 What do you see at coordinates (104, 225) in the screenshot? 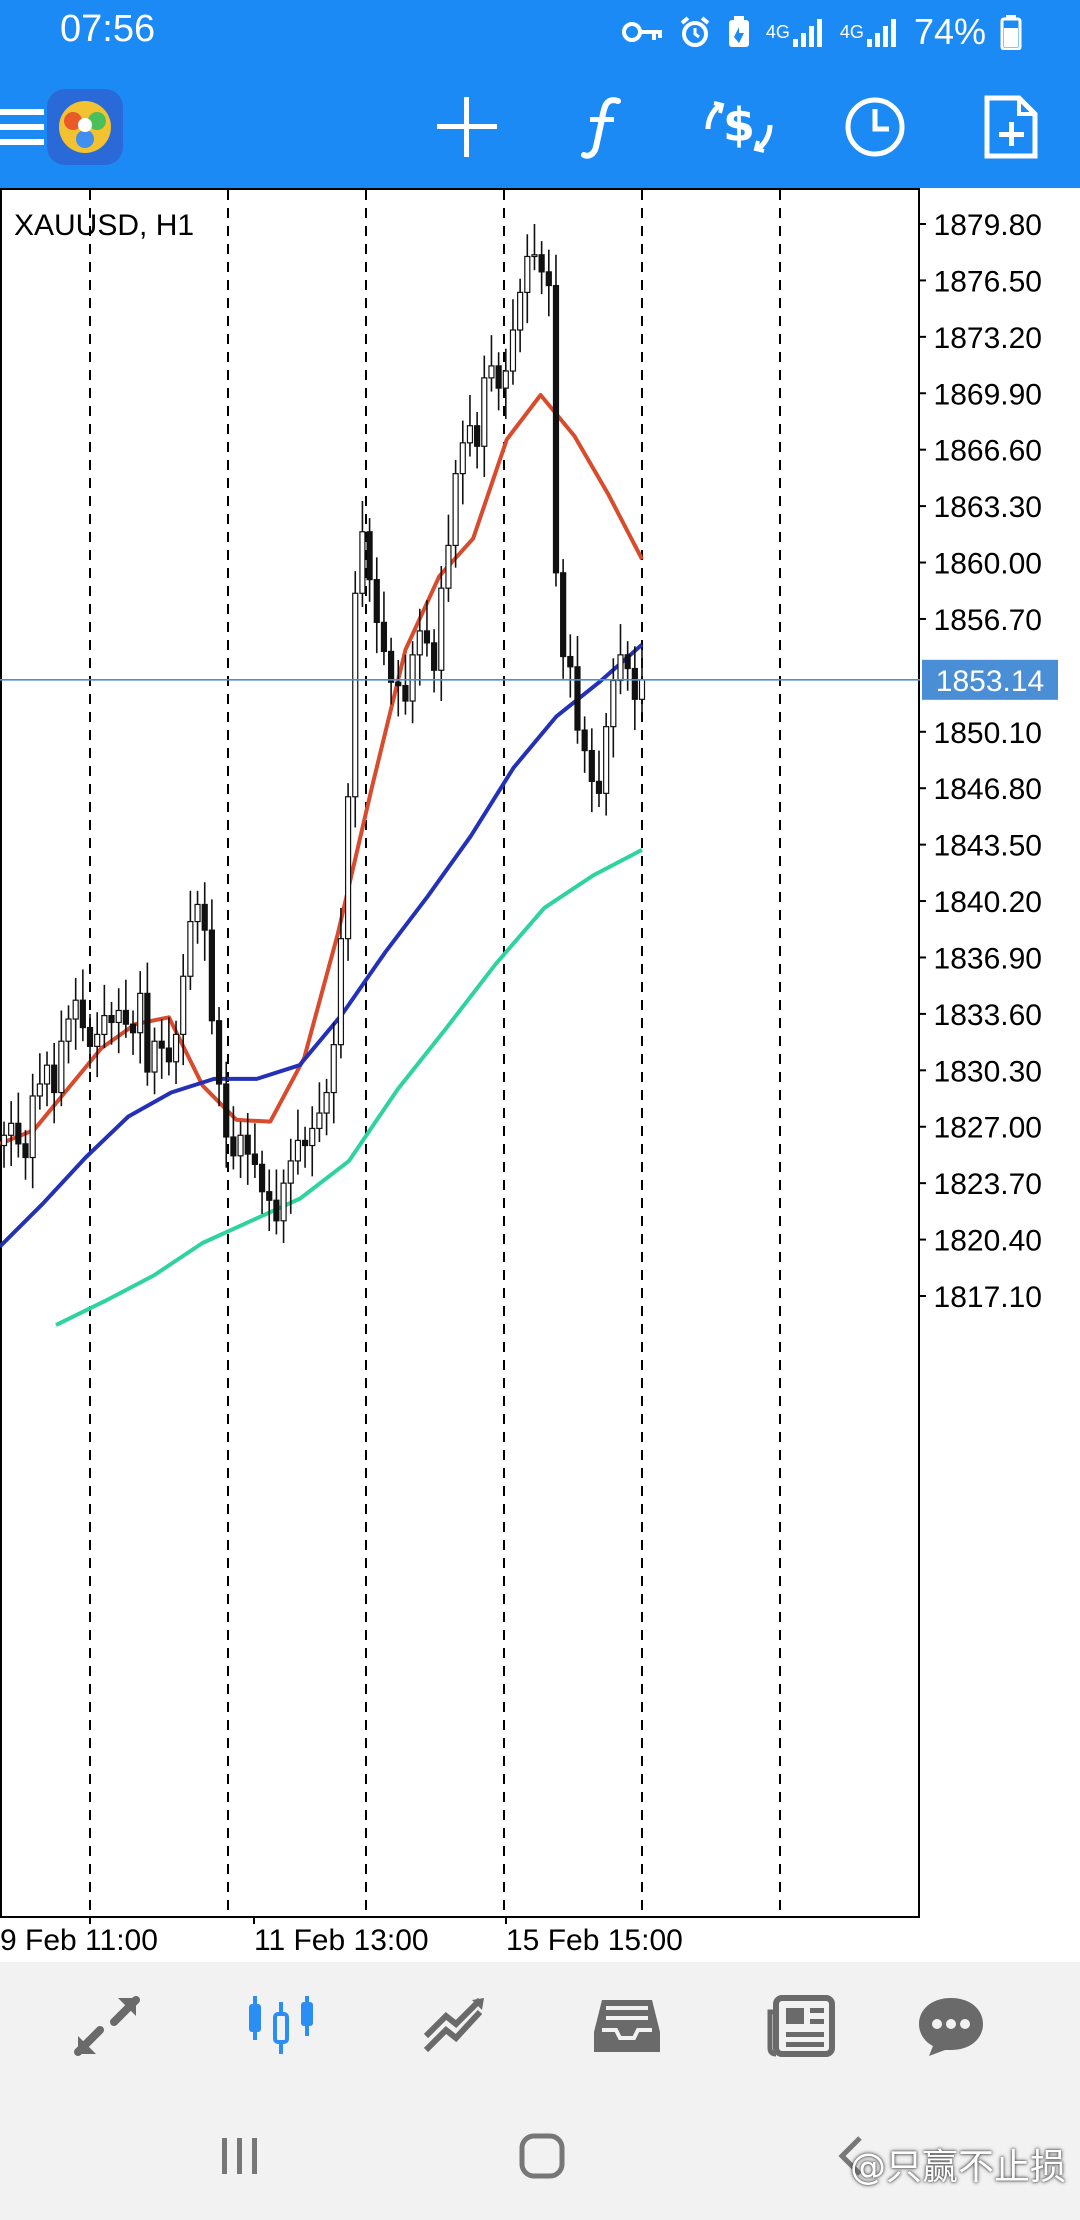
I see `chart-symbol-title: XAUUSD, H1` at bounding box center [104, 225].